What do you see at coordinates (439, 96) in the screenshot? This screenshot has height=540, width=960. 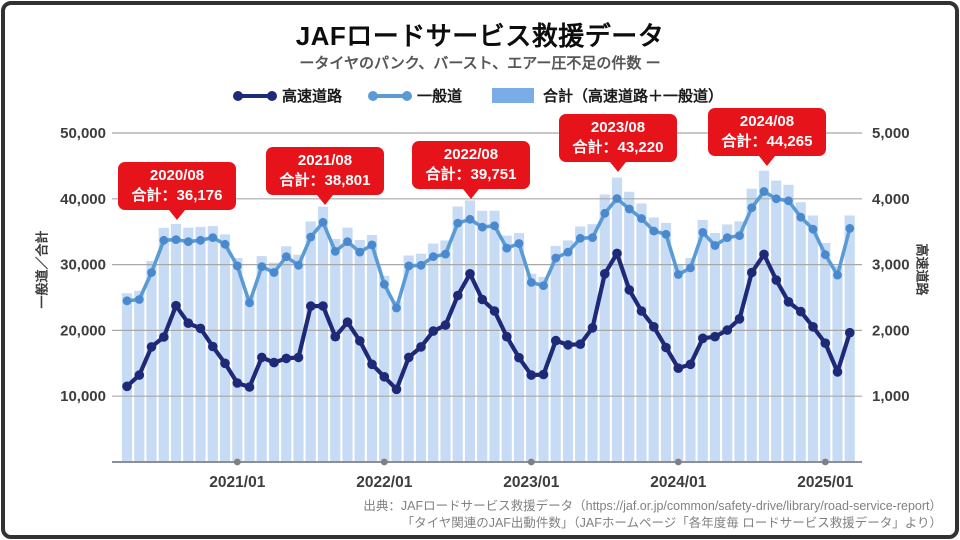 I see `legend-label-general: 一般道` at bounding box center [439, 96].